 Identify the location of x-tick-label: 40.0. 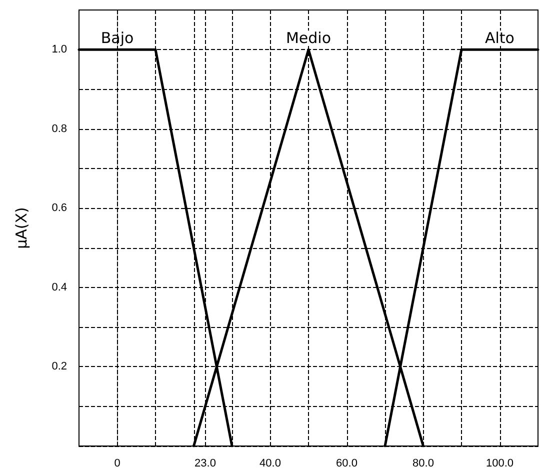
(270, 464).